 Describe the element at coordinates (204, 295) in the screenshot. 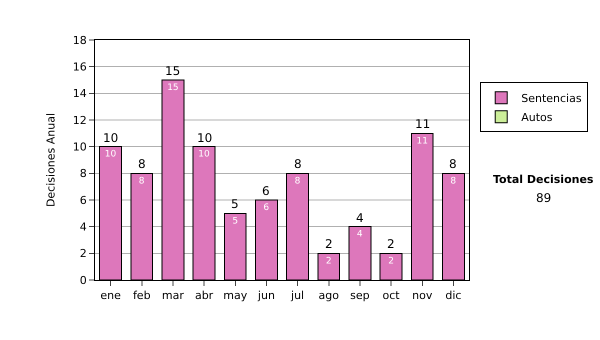

I see `x-tick-label: abr` at that location.